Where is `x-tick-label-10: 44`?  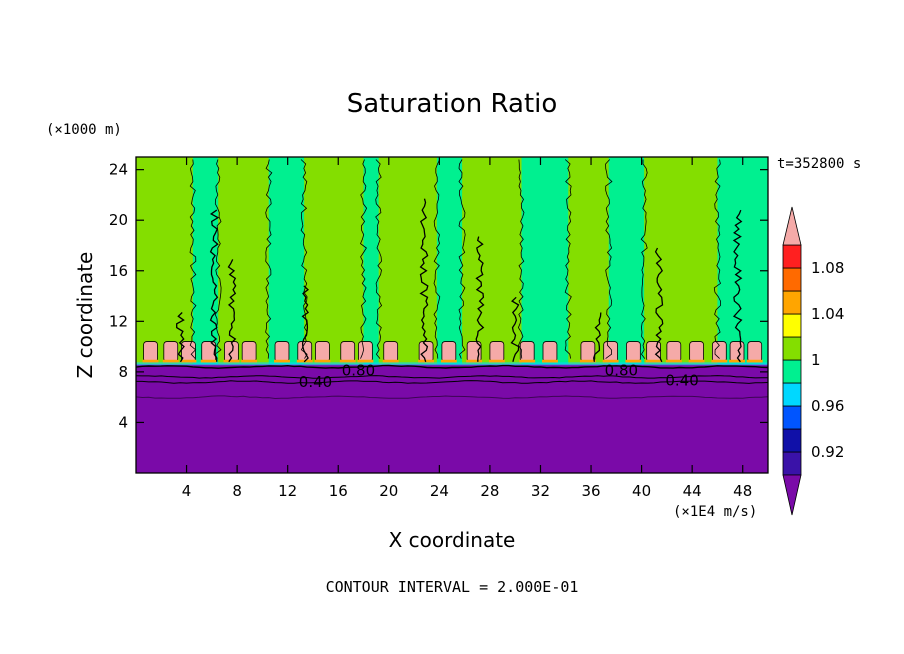 x-tick-label-10: 44 is located at coordinates (692, 491).